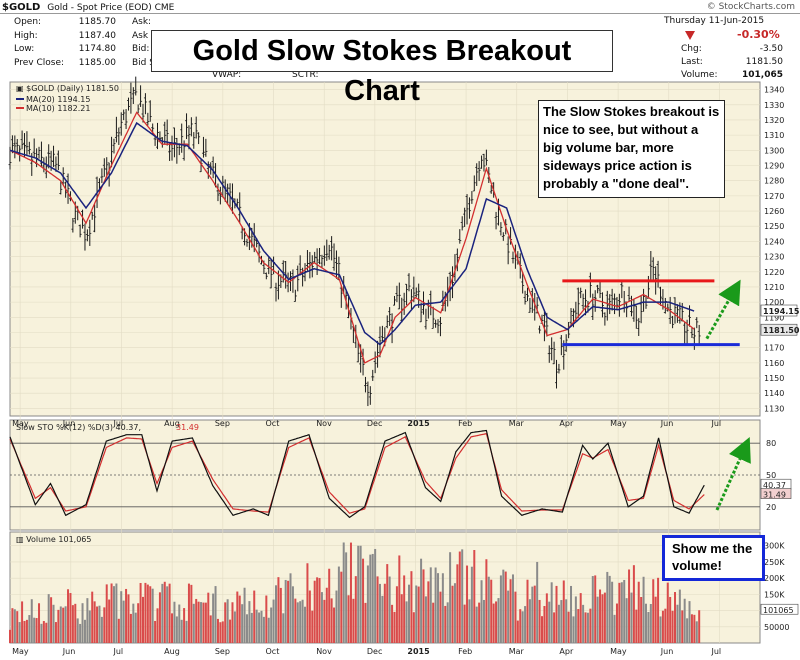 The image size is (800, 660). Describe the element at coordinates (97, 35) in the screenshot. I see `high-value: 1187.40` at that location.